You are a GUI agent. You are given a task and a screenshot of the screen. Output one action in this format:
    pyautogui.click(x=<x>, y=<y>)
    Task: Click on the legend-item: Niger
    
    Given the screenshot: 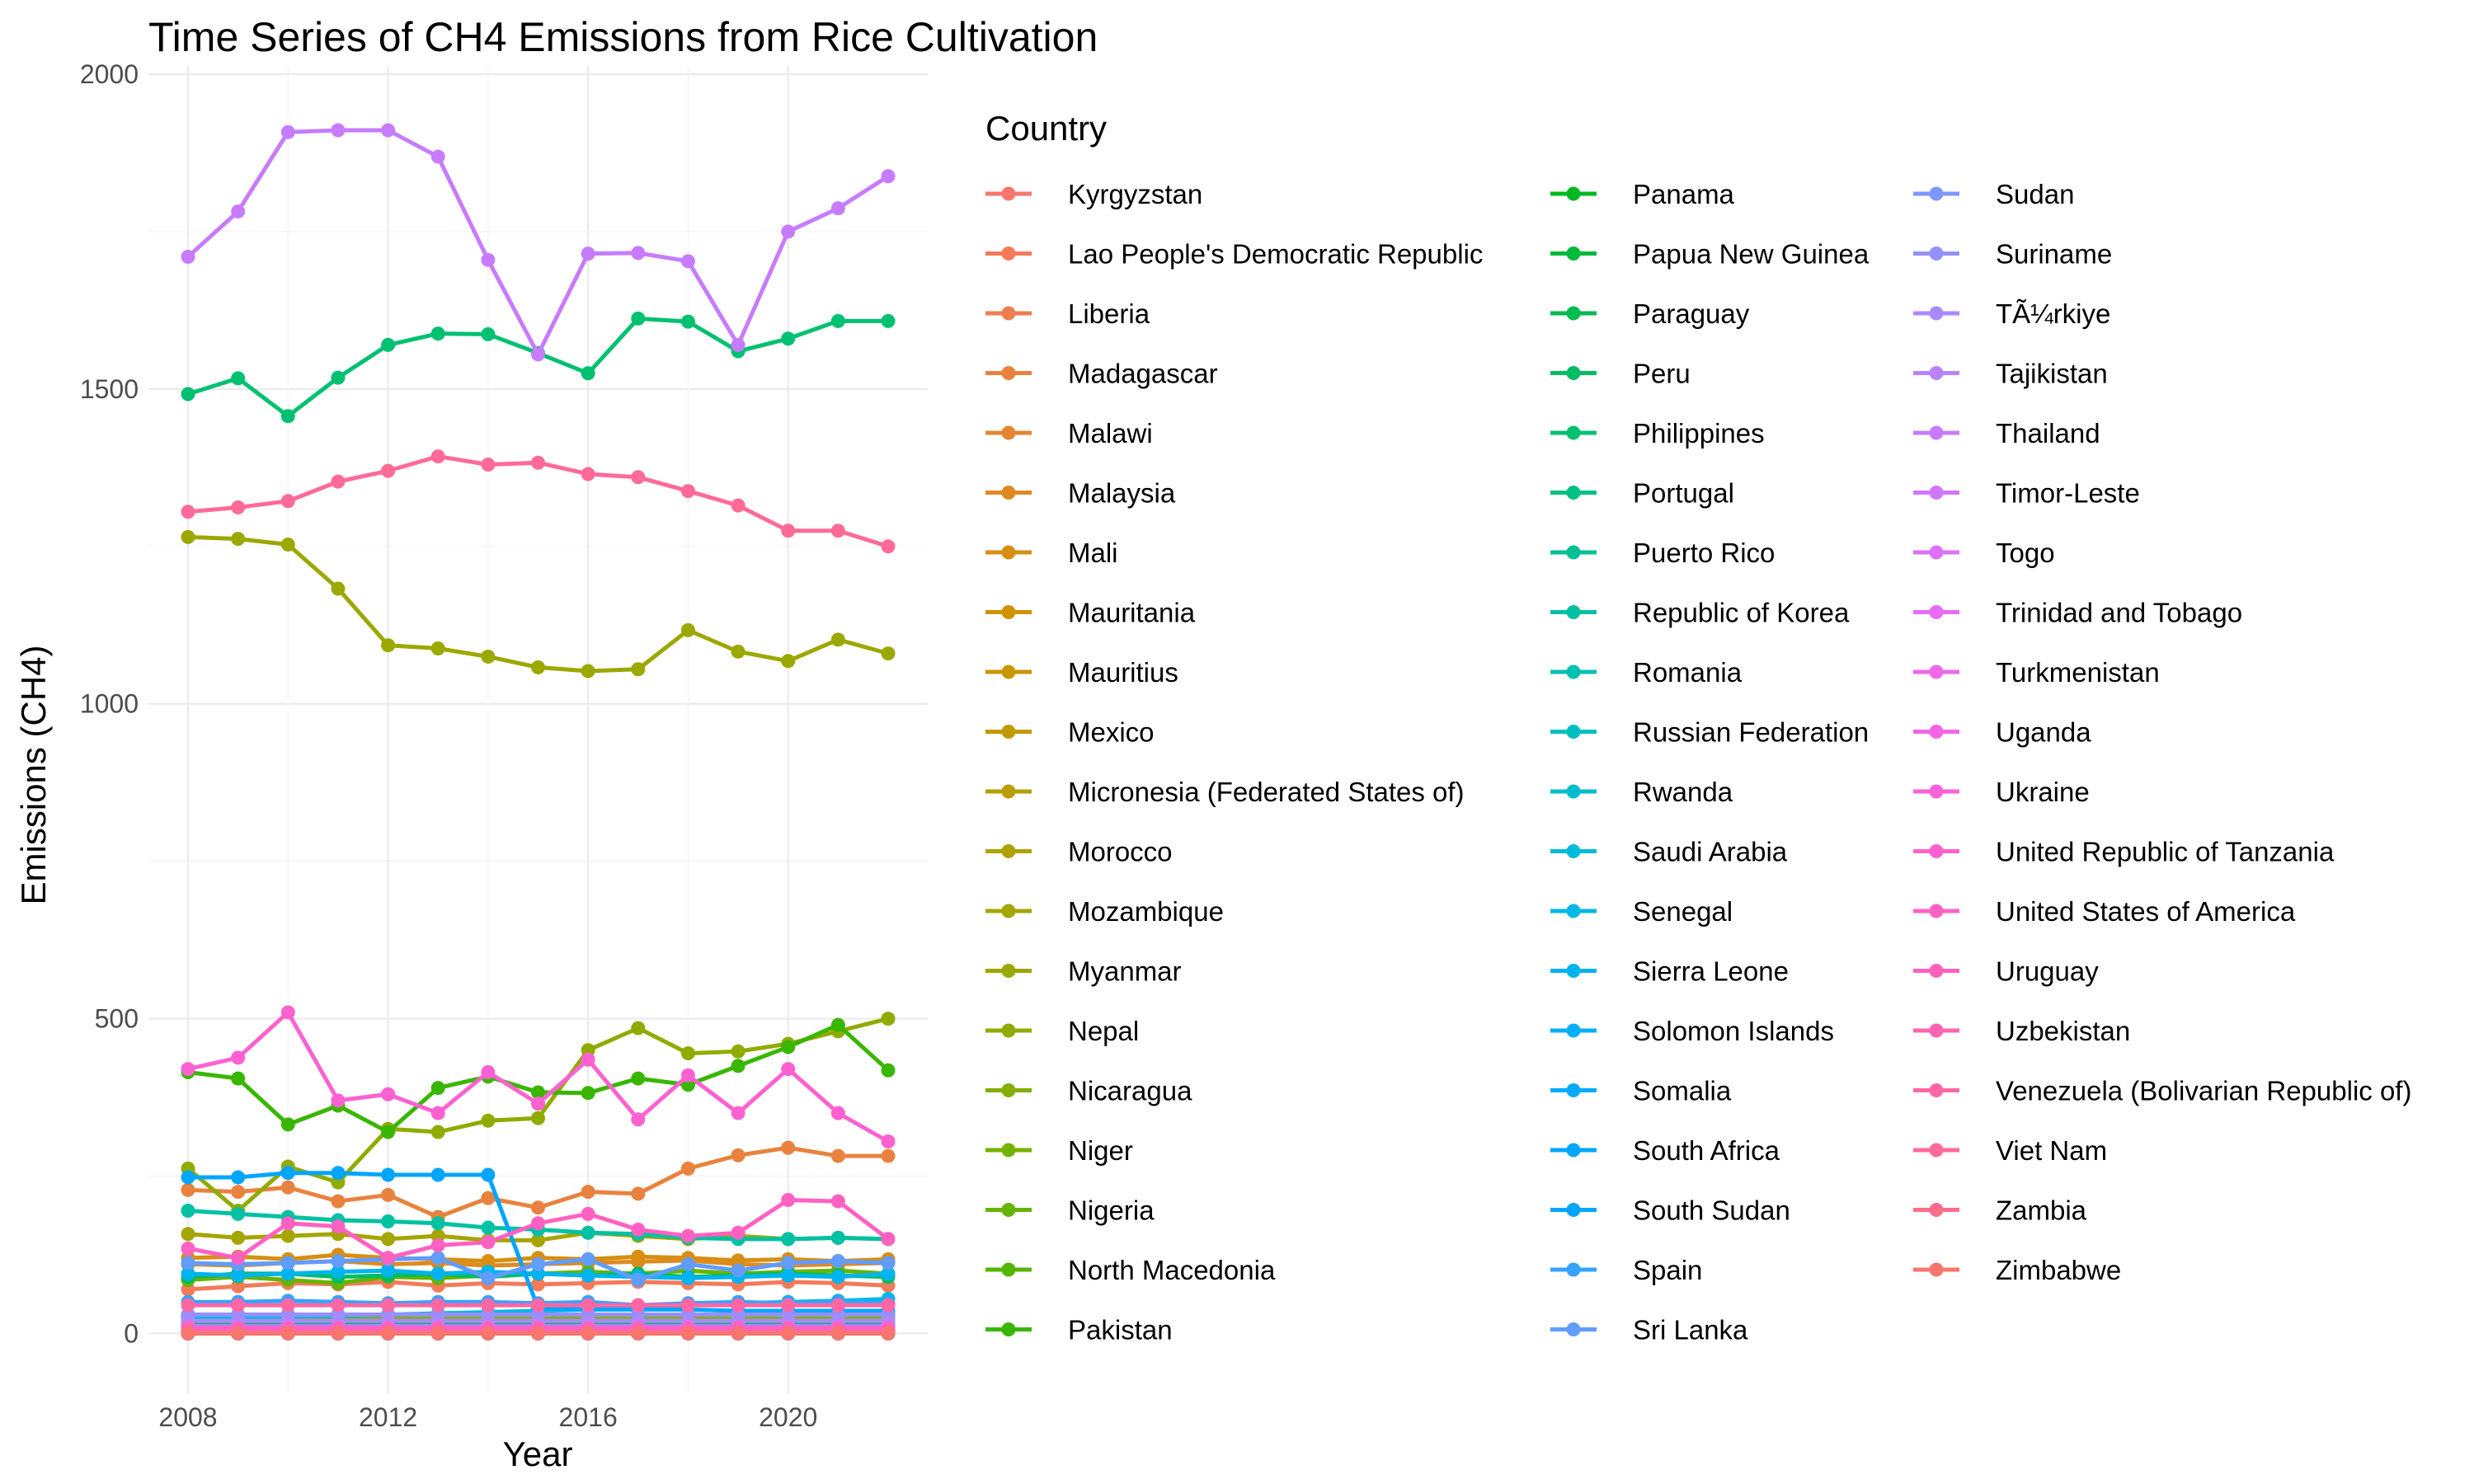 What is the action you would take?
    pyautogui.click(x=1059, y=1150)
    